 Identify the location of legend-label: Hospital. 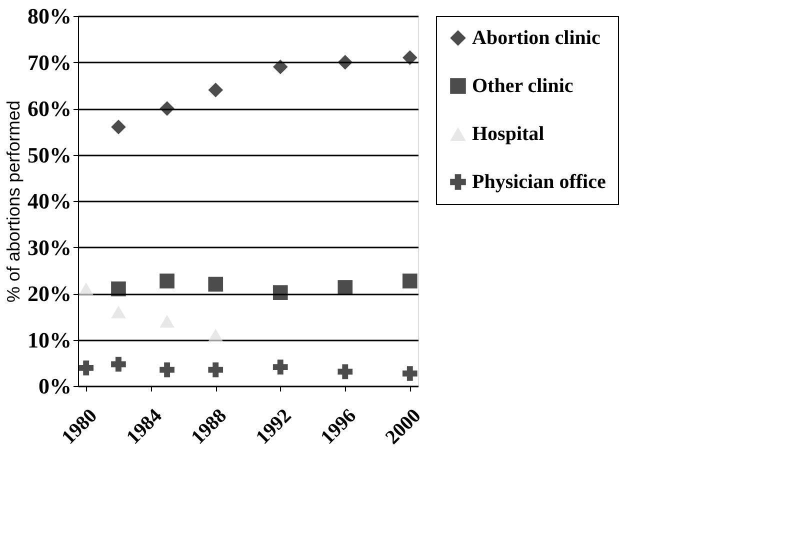
(508, 134).